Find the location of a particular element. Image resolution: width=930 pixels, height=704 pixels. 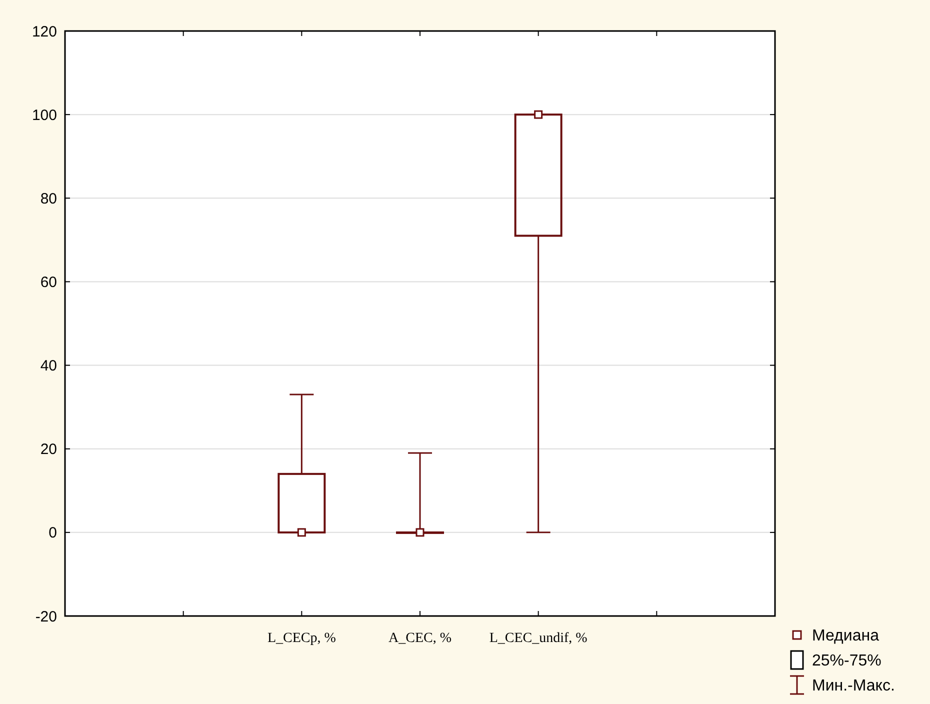

y-tick-label: 20 is located at coordinates (48, 449).